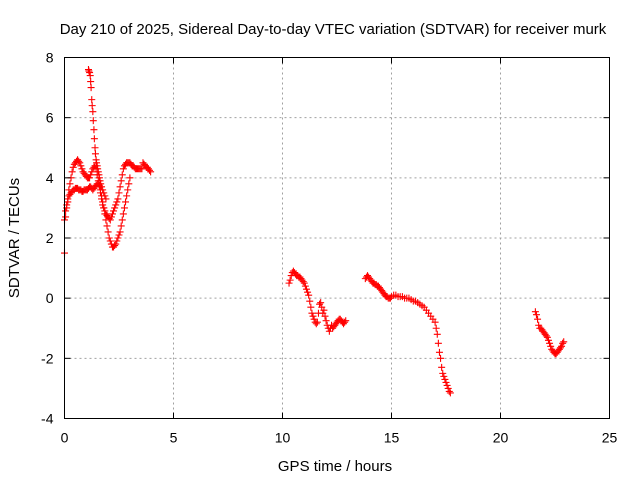  I want to click on y-tick-label: 8, so click(50, 58).